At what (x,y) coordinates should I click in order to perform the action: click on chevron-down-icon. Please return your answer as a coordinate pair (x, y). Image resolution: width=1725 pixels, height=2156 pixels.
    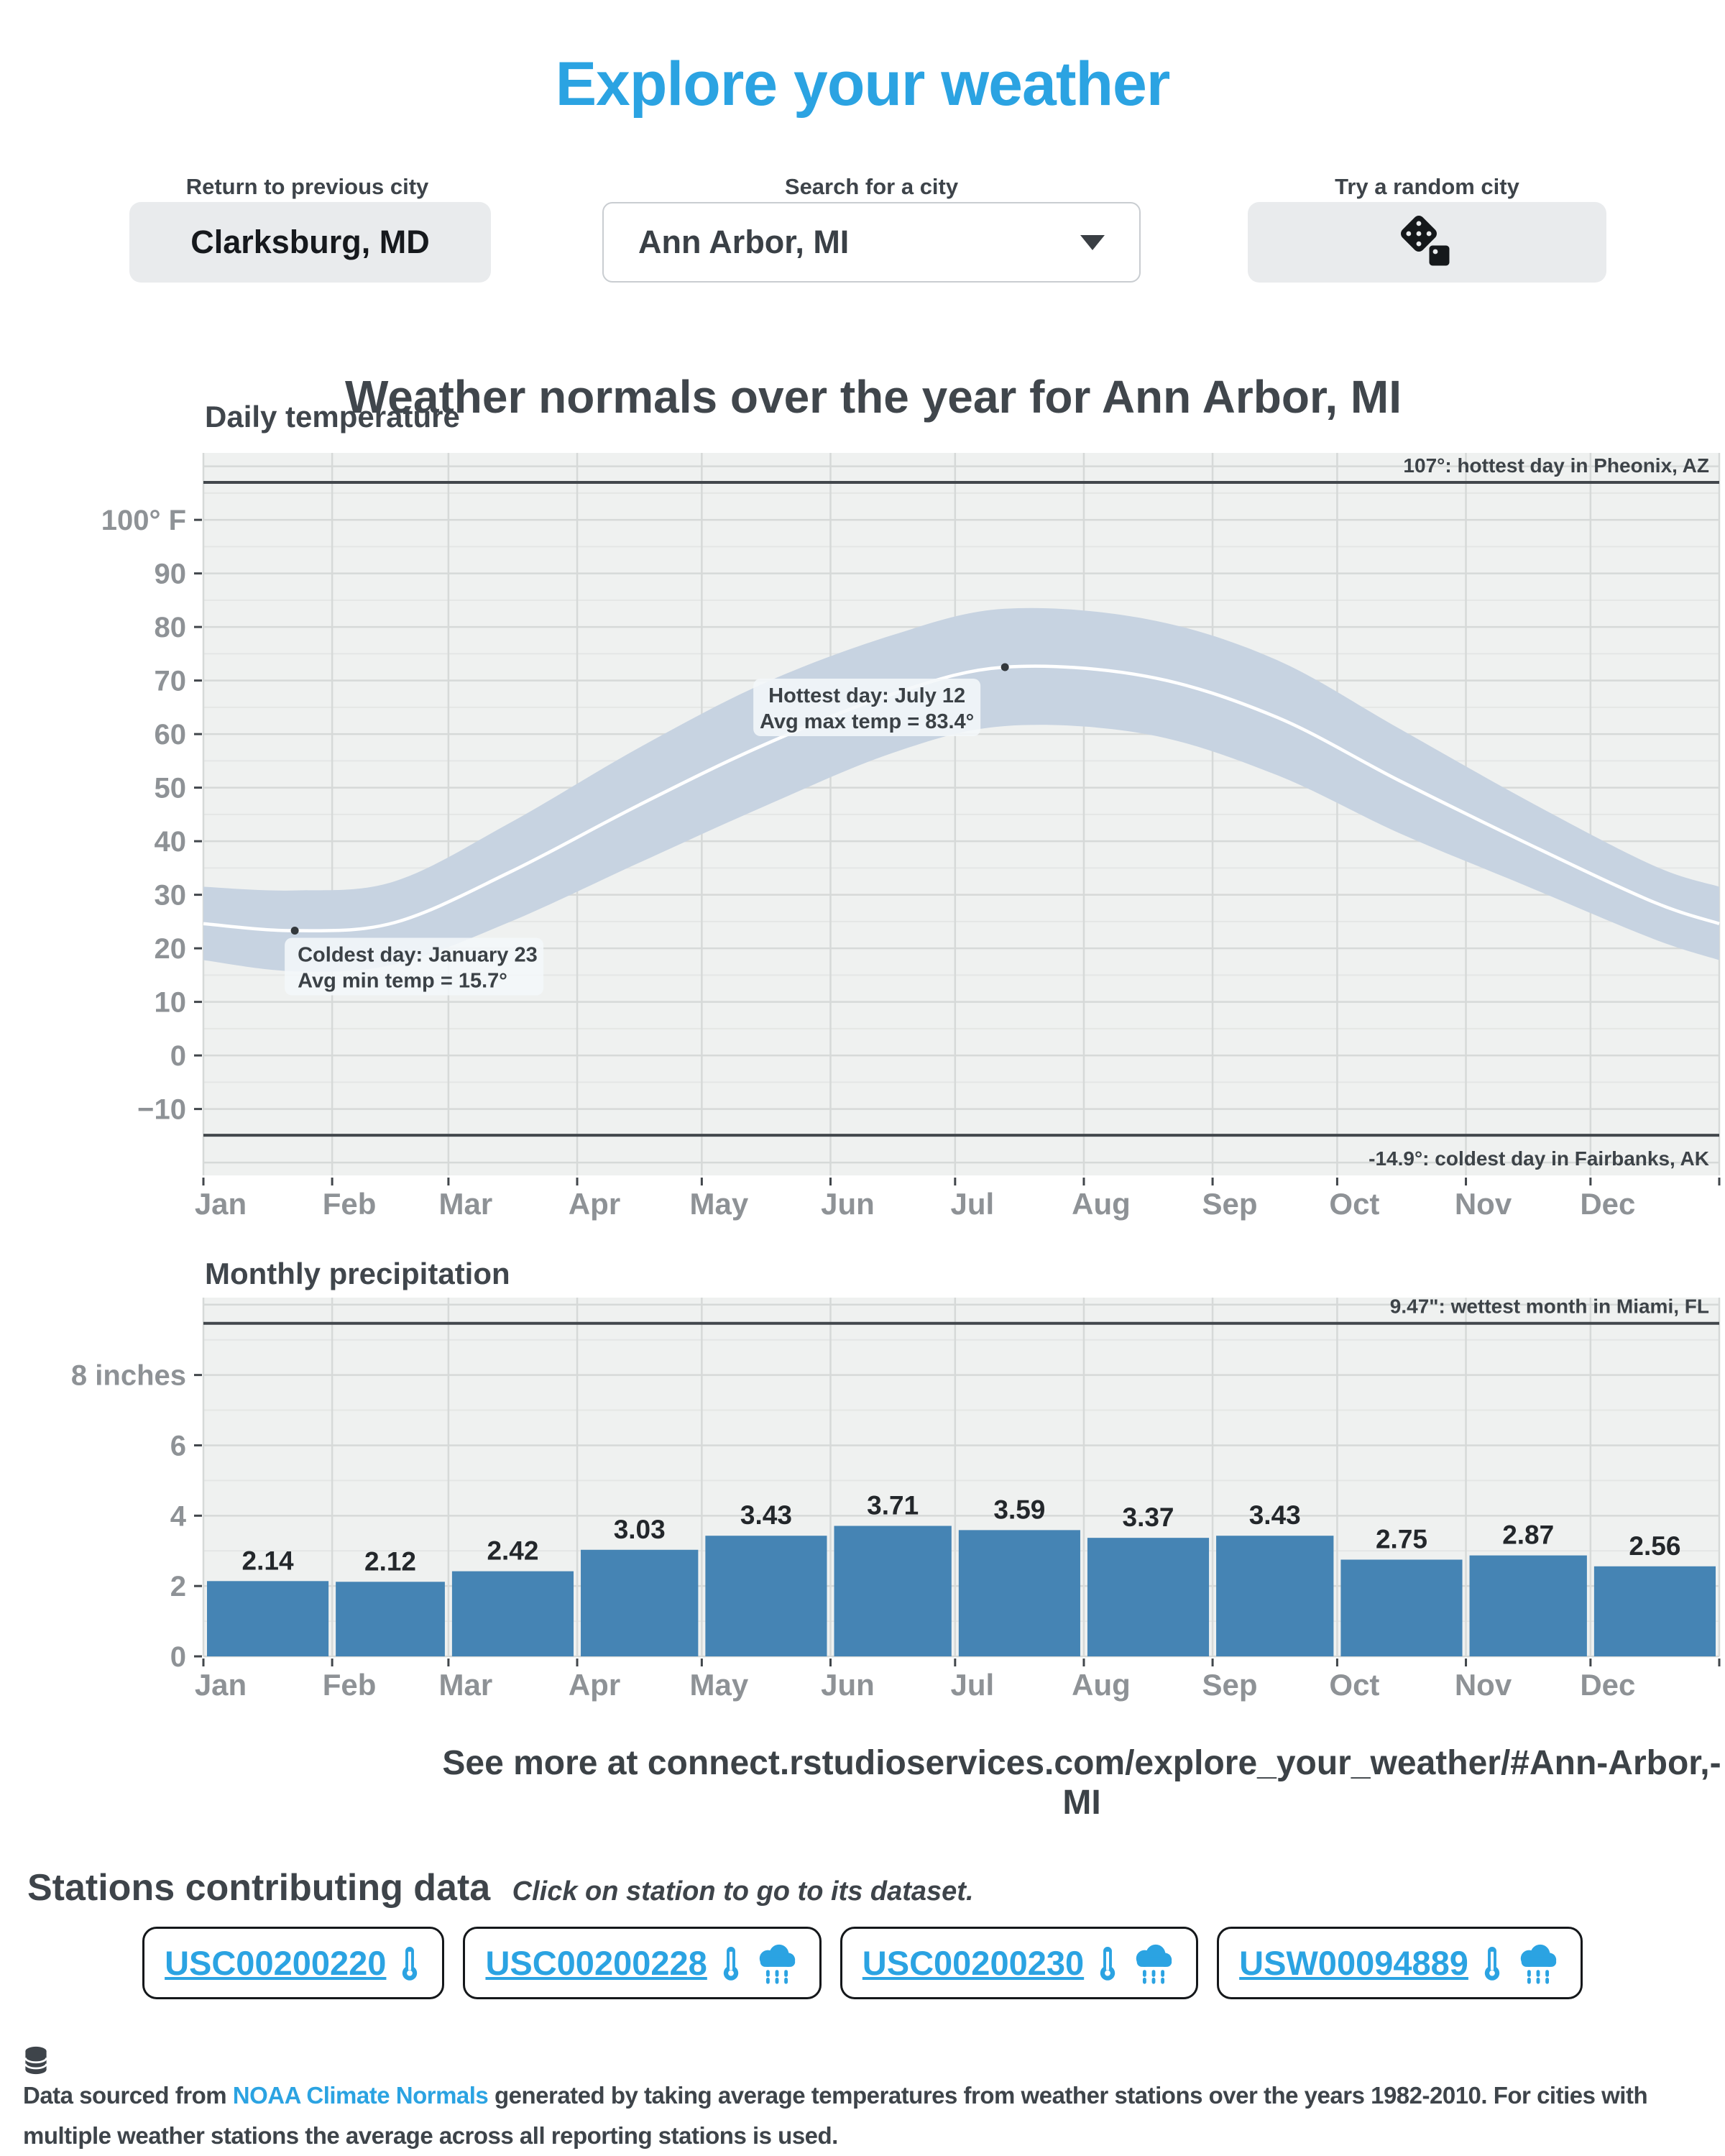
    Looking at the image, I should click on (1092, 242).